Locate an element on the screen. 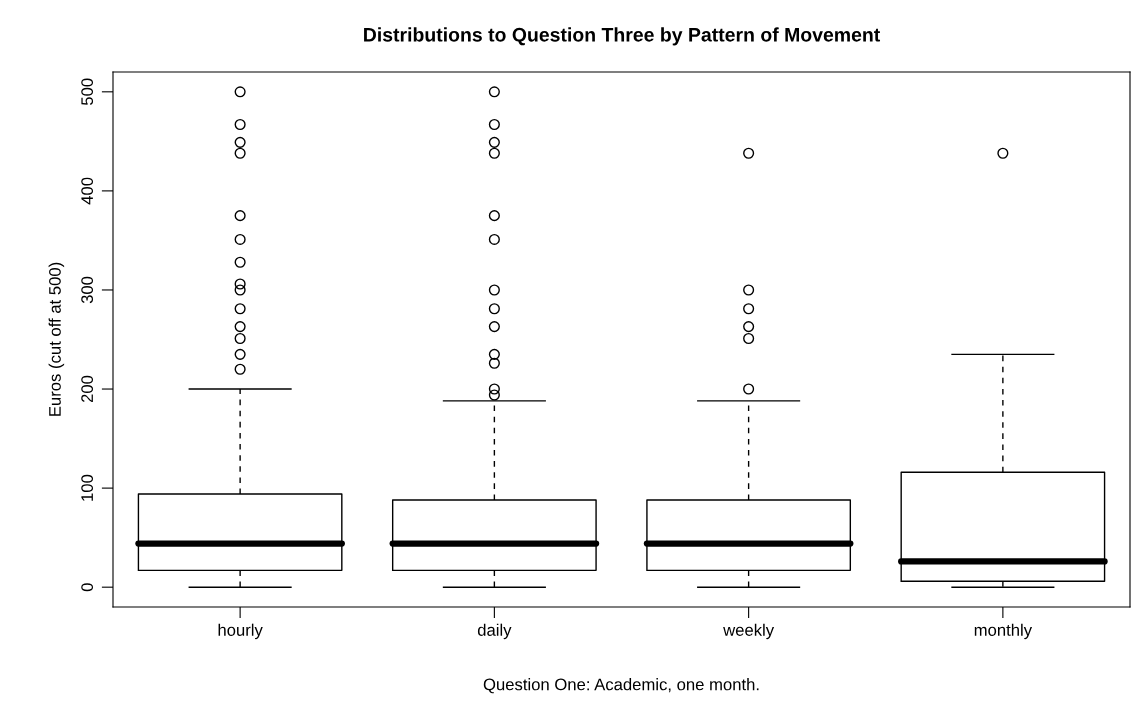 This screenshot has width=1138, height=709. x-tick-label: hourly is located at coordinates (240, 631).